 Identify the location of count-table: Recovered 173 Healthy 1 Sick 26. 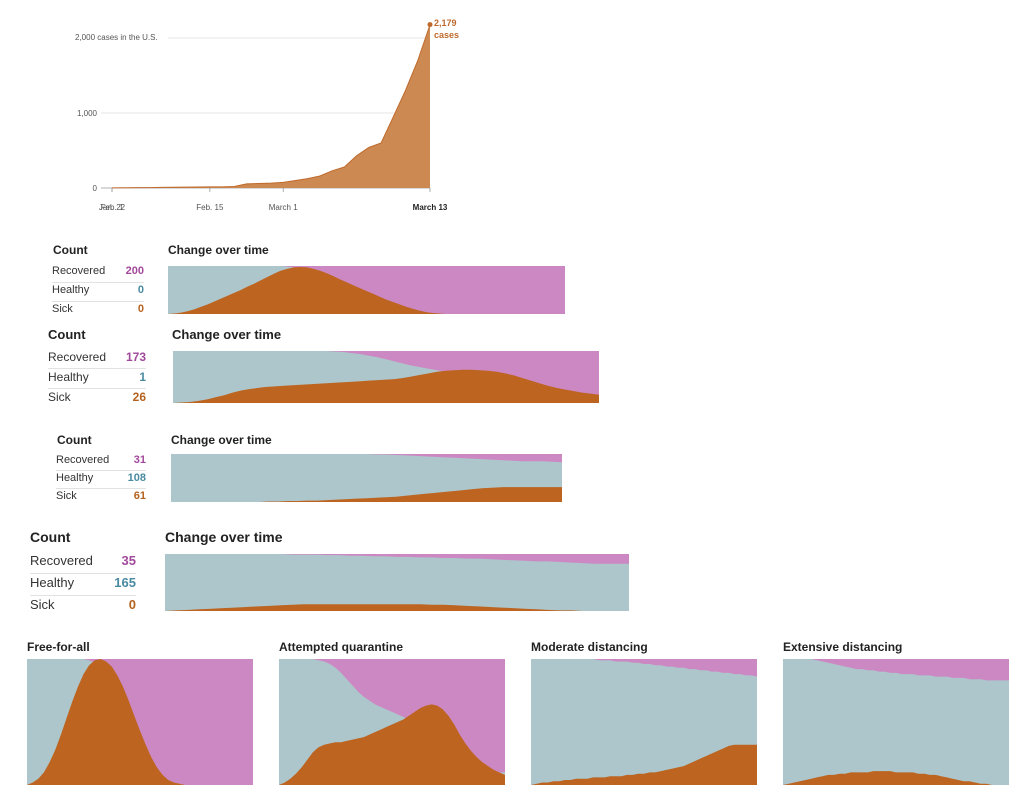
(97, 379).